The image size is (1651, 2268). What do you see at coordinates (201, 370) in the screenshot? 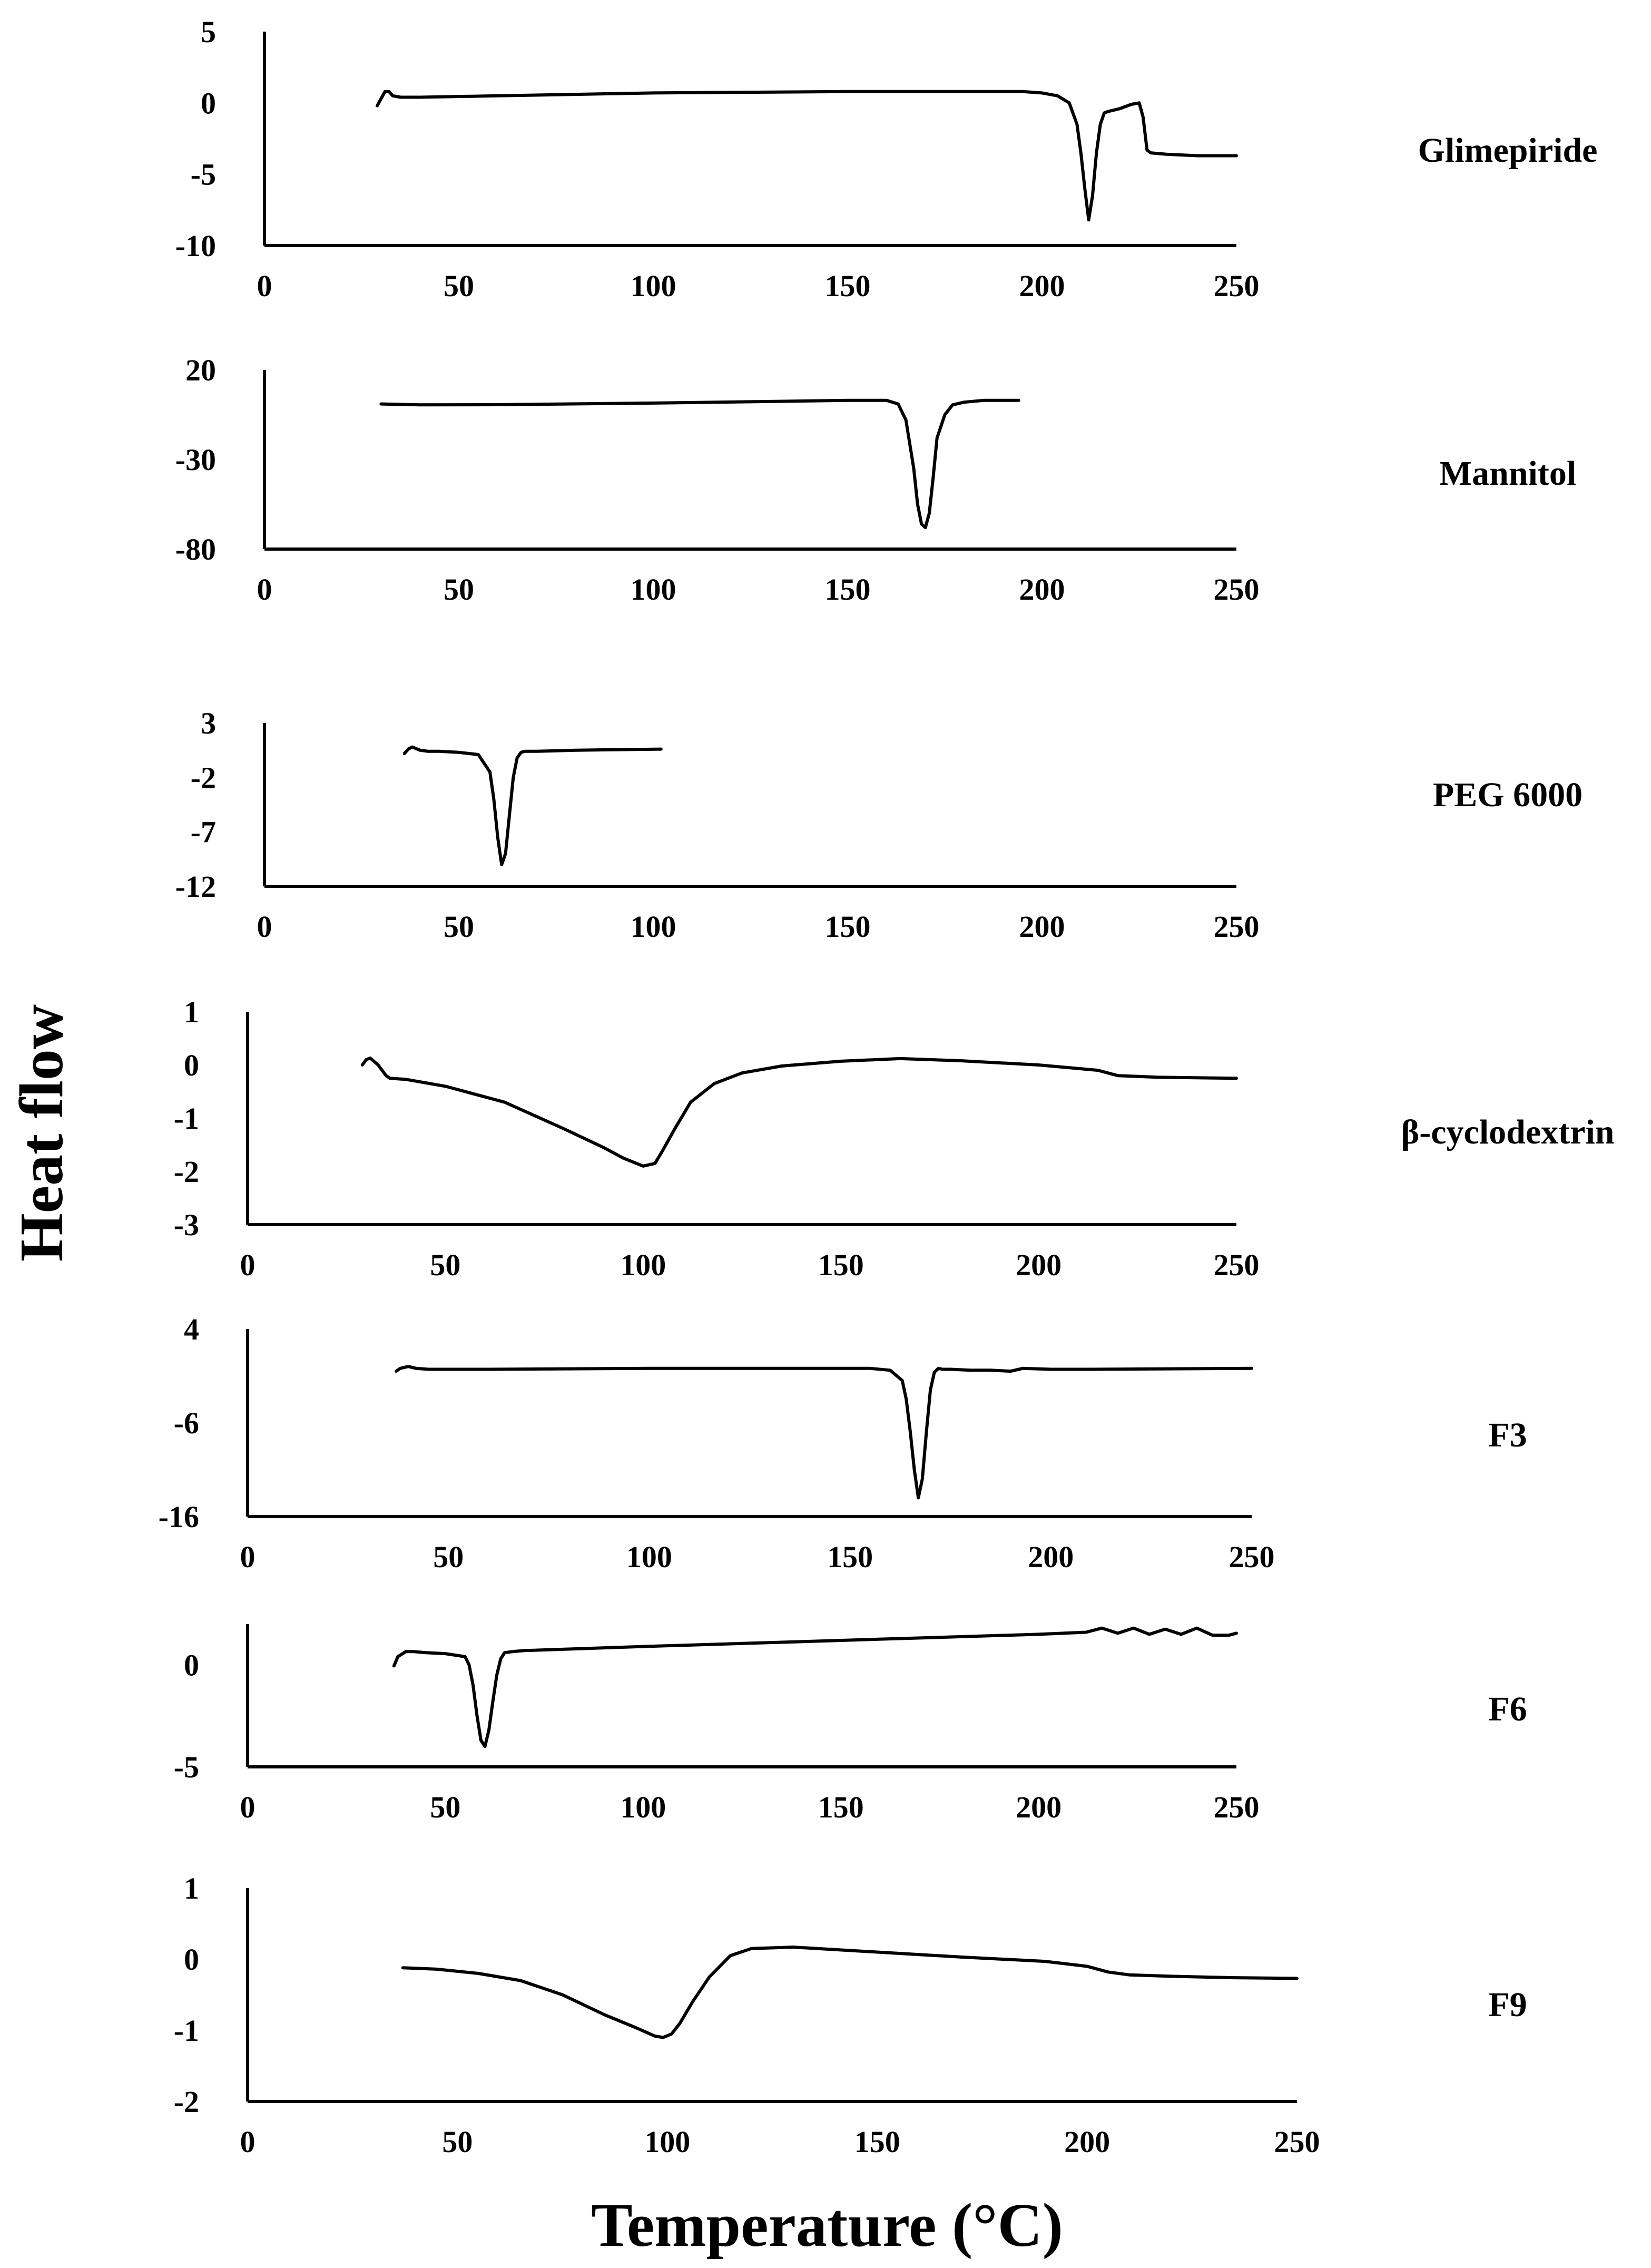
I see `y-tick-label: 20` at bounding box center [201, 370].